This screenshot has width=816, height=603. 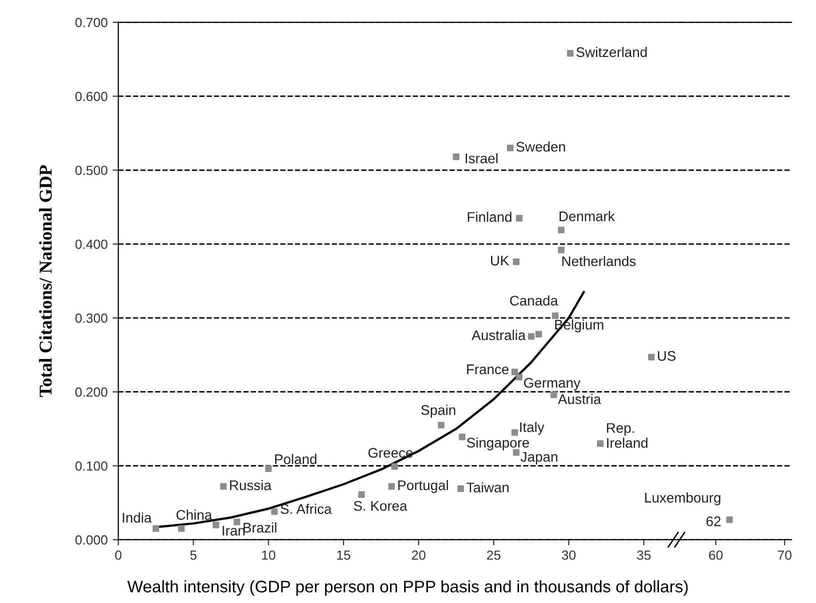 What do you see at coordinates (381, 505) in the screenshot?
I see `annotation: S. Korea` at bounding box center [381, 505].